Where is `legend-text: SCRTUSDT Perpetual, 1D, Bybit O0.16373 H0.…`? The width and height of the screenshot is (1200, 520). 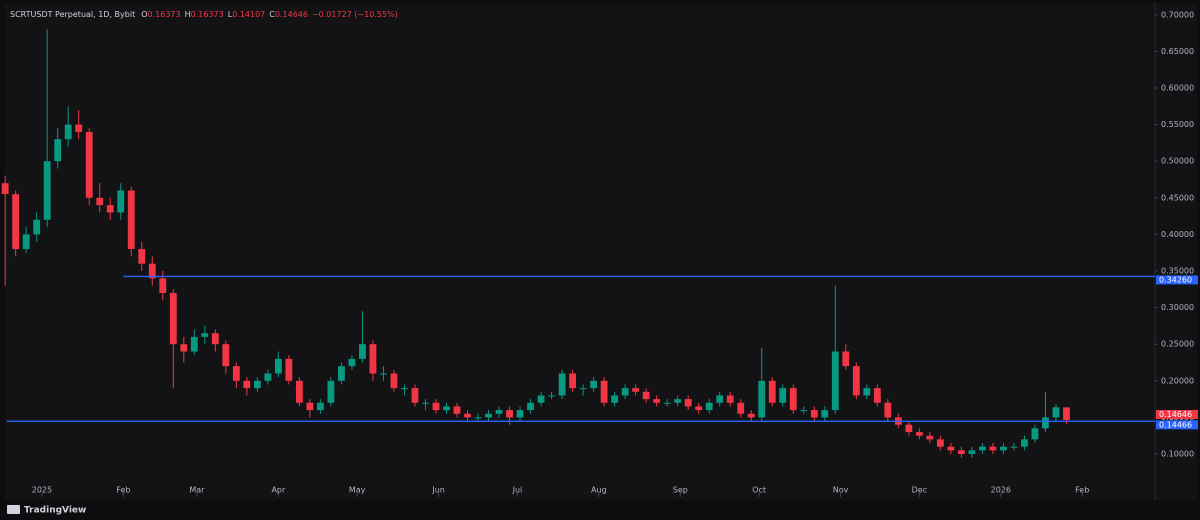
legend-text: SCRTUSDT Perpetual, 1D, Bybit O0.16373 H0.… is located at coordinates (204, 14).